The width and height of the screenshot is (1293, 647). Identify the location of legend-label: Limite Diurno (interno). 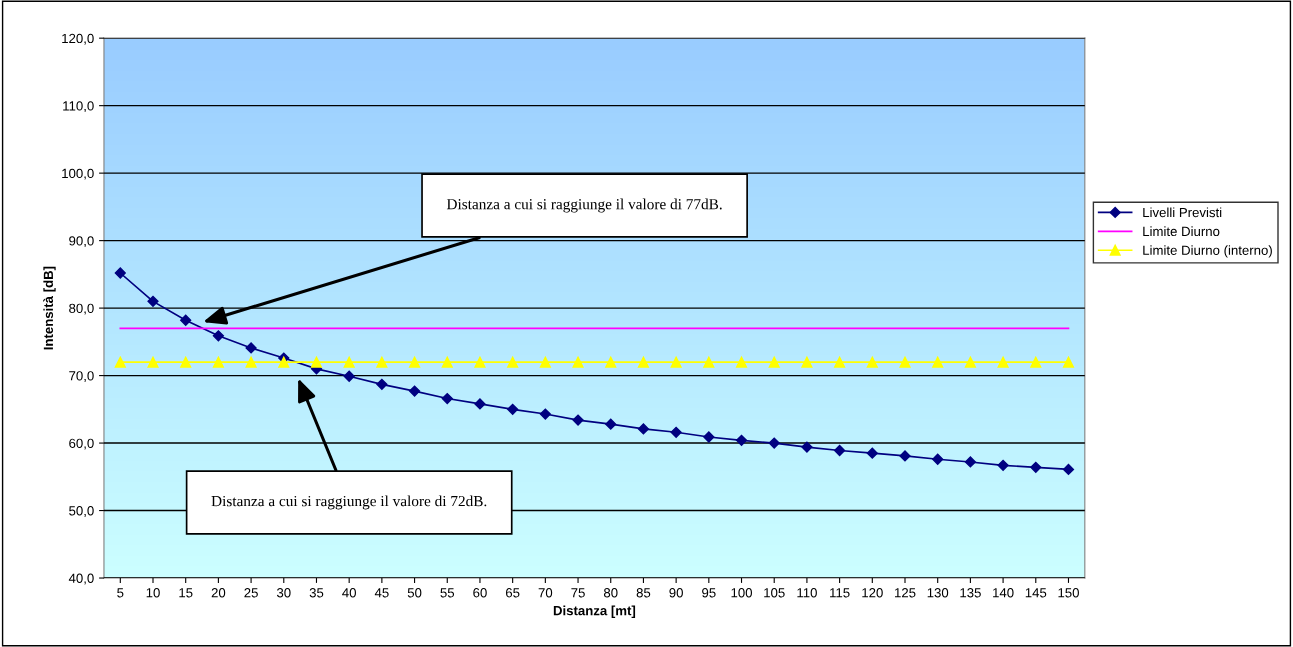
(1207, 251).